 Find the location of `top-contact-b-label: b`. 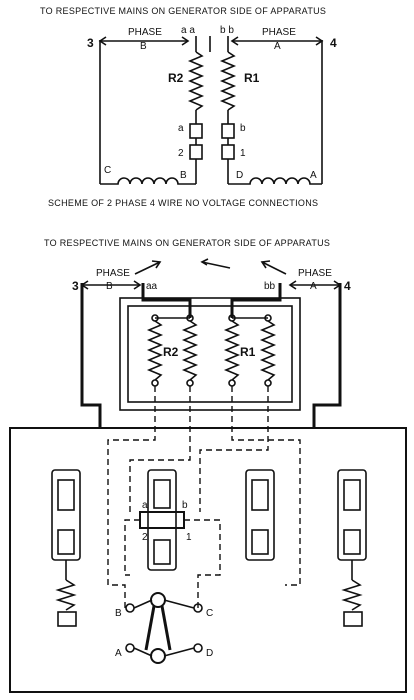

top-contact-b-label: b is located at coordinates (243, 128).